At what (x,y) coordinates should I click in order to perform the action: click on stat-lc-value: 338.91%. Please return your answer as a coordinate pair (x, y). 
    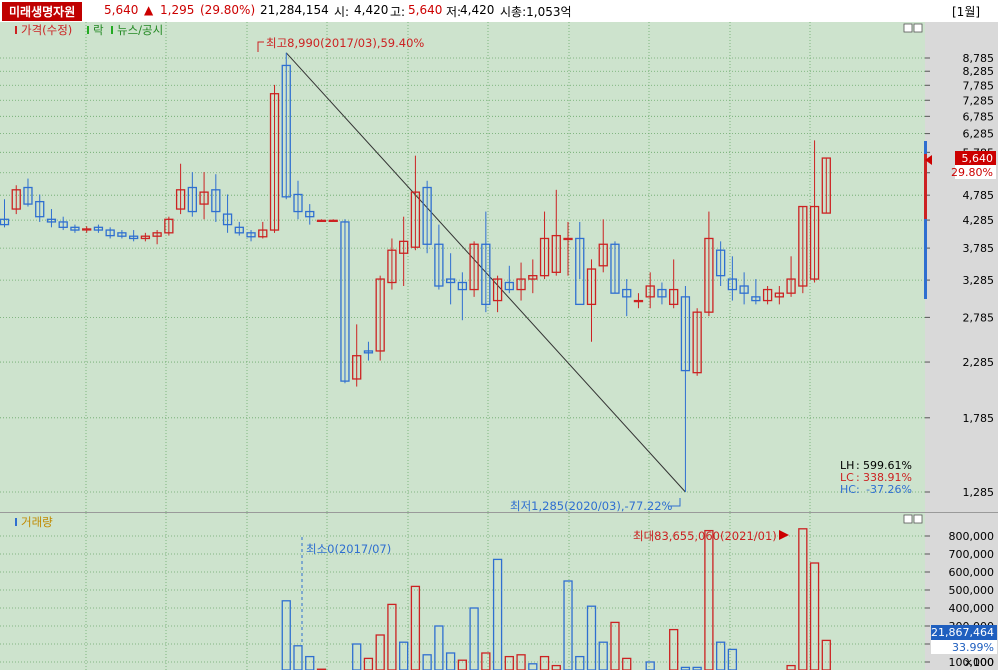
    Looking at the image, I should click on (887, 477).